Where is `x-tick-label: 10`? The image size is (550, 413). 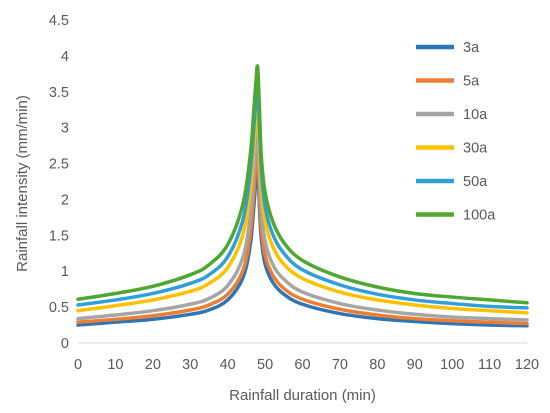
x-tick-label: 10 is located at coordinates (115, 365).